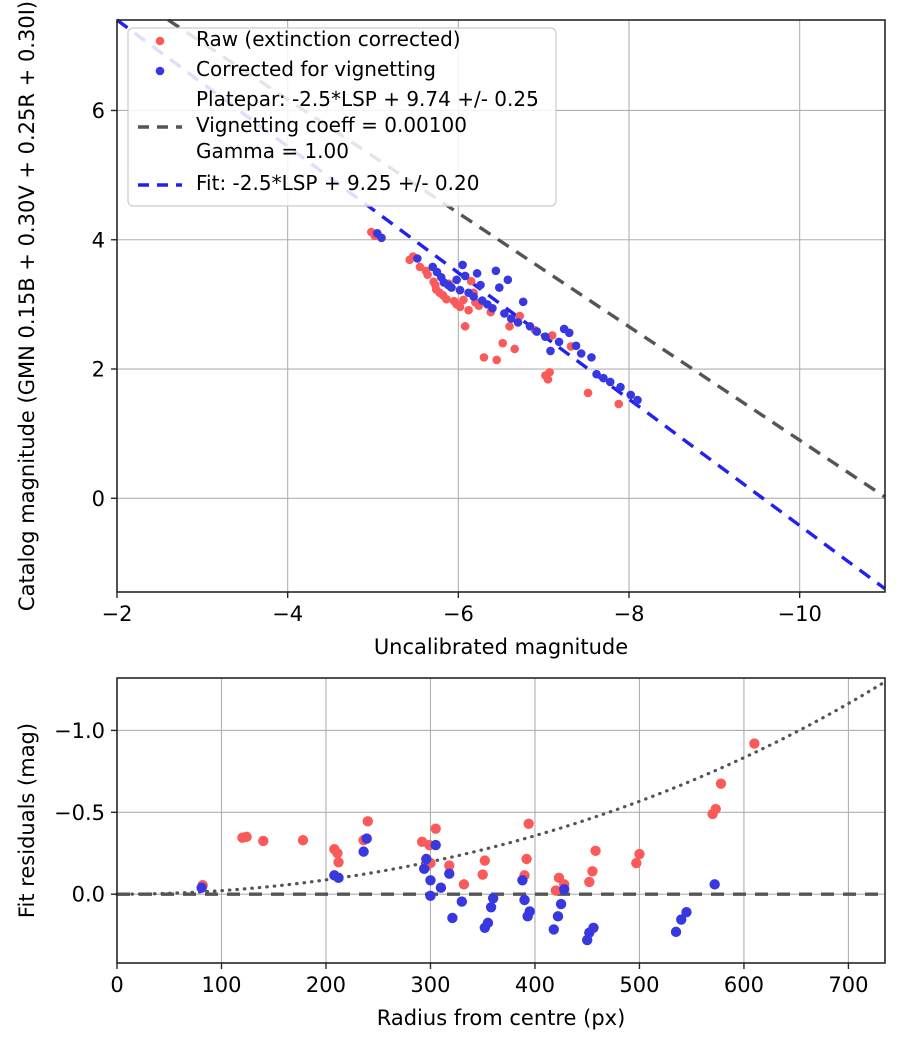 The image size is (900, 1050). I want to click on legend-label: Vignetting coeff = 0.00100, so click(331, 125).